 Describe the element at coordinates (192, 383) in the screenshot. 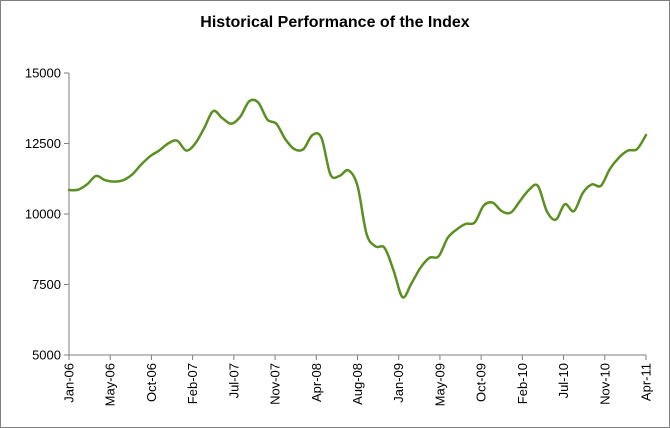

I see `x-tick-label: Feb-07` at that location.